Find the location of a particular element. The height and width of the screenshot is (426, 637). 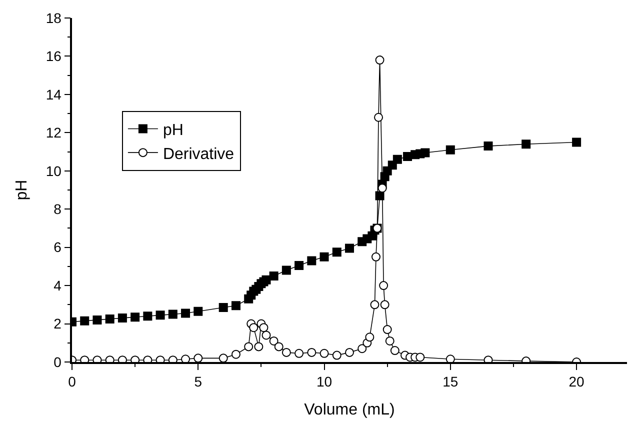

y-tick-label: 4 is located at coordinates (58, 285).